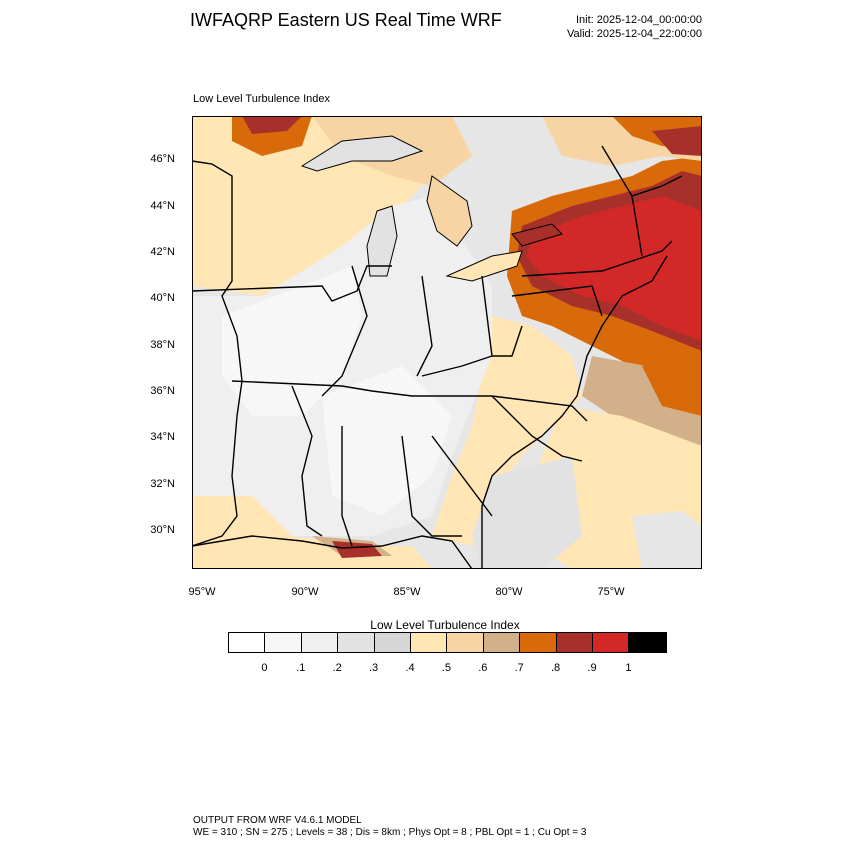  Describe the element at coordinates (162, 252) in the screenshot. I see `lat-label-42n: 42°N` at that location.